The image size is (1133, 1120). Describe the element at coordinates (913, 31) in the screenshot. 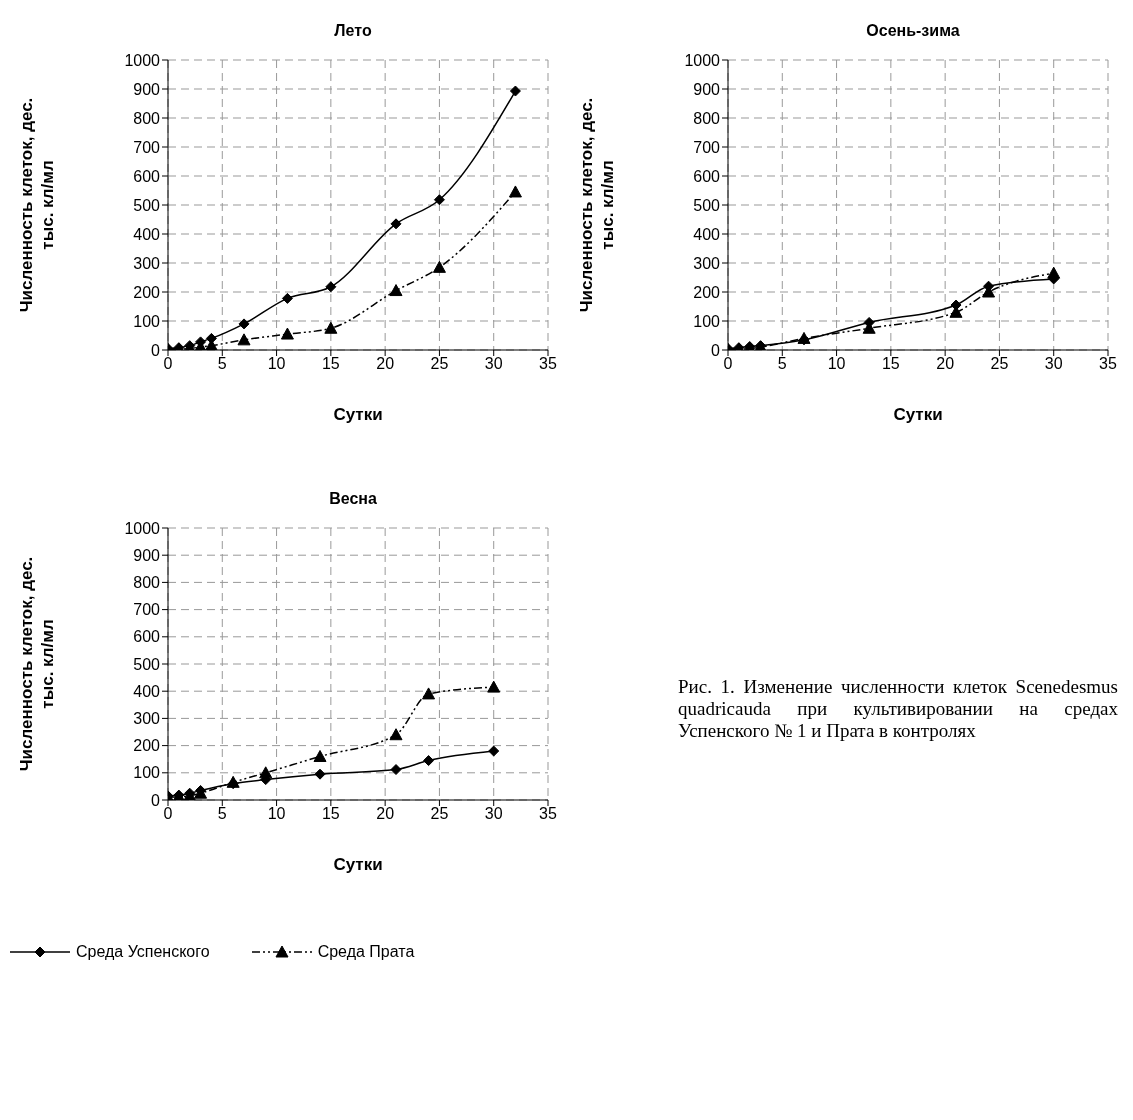

I see `chart-title: Осень-зима` at that location.